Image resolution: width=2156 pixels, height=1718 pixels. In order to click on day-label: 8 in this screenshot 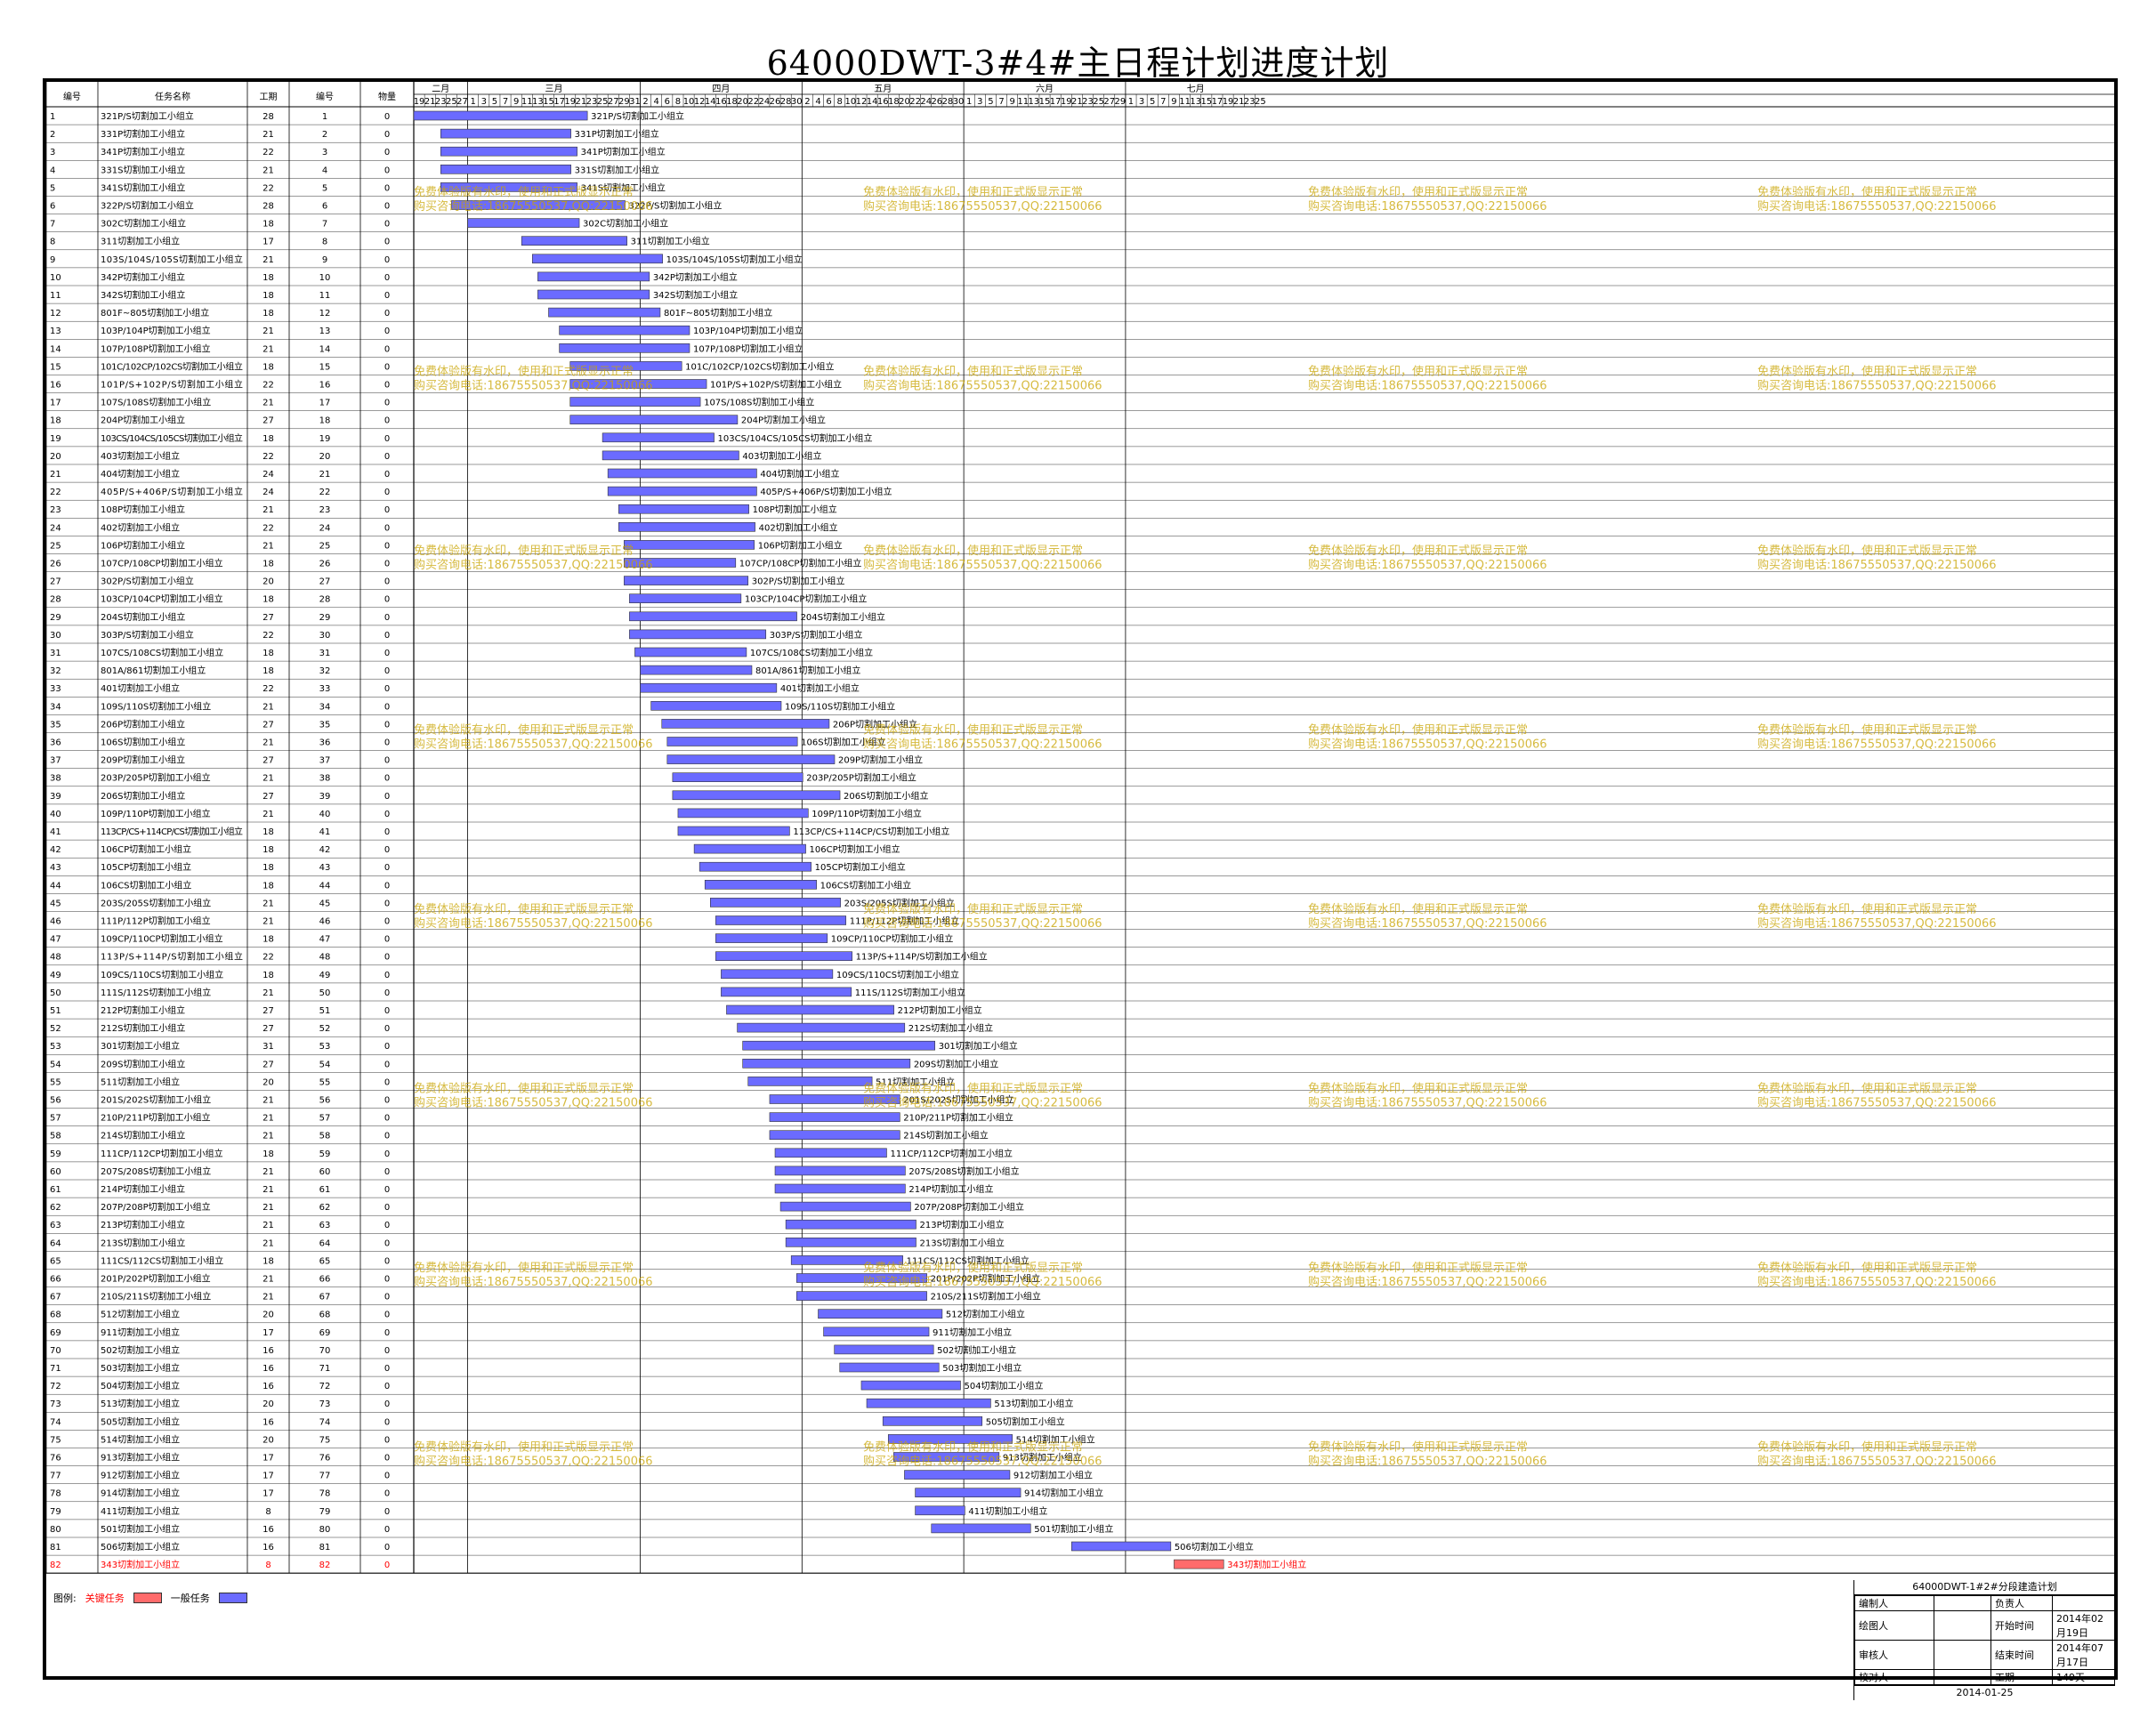, I will do `click(840, 102)`.